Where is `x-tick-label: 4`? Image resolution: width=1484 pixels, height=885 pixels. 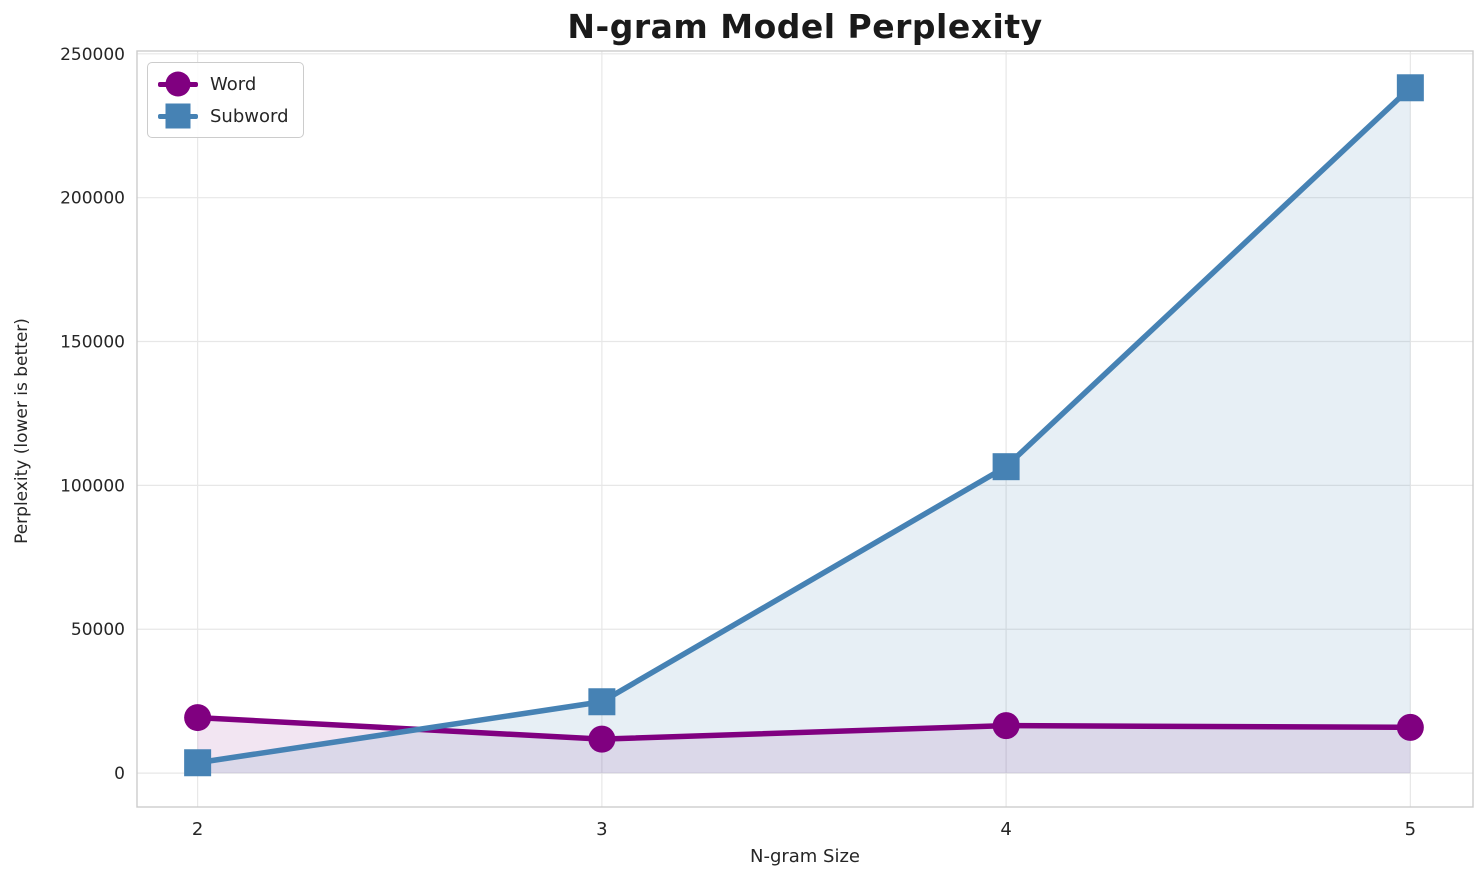 x-tick-label: 4 is located at coordinates (1005, 829).